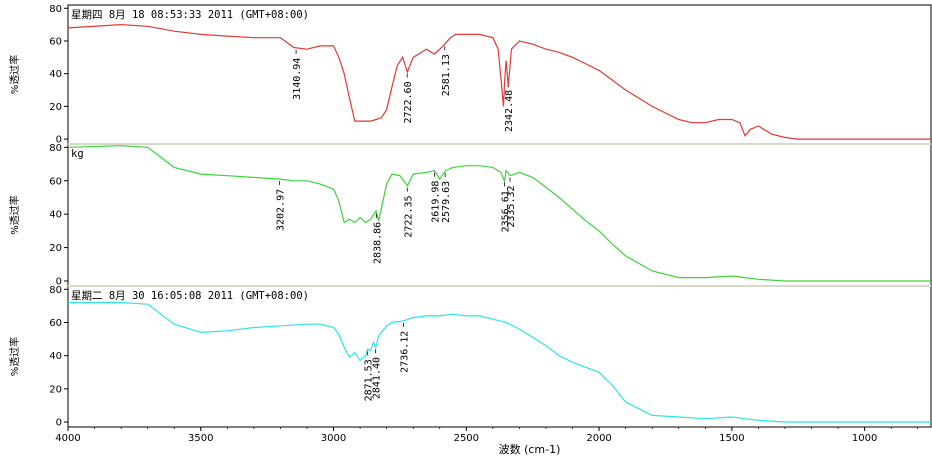  Describe the element at coordinates (281, 210) in the screenshot. I see `peak-label: 3202.97` at that location.